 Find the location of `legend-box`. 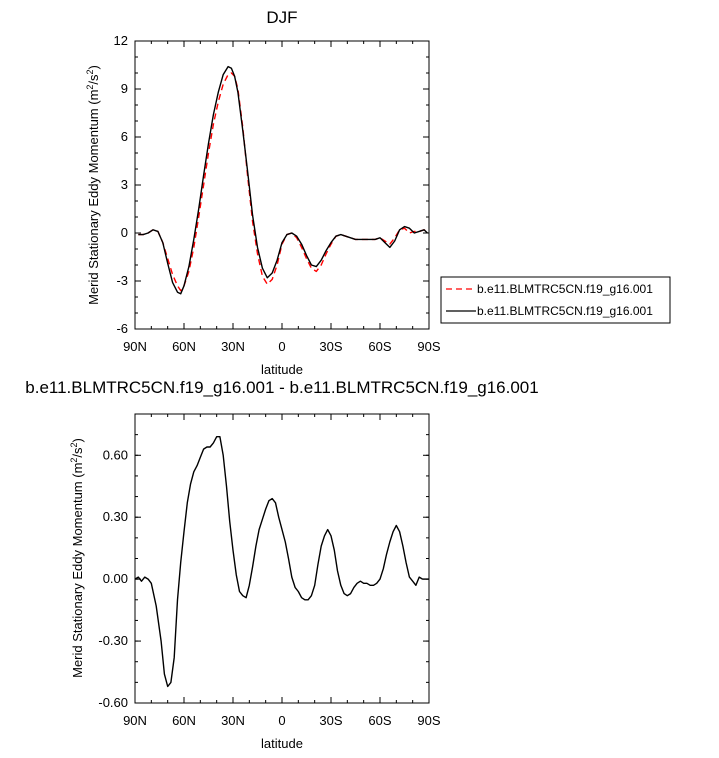

legend-box is located at coordinates (555, 300).